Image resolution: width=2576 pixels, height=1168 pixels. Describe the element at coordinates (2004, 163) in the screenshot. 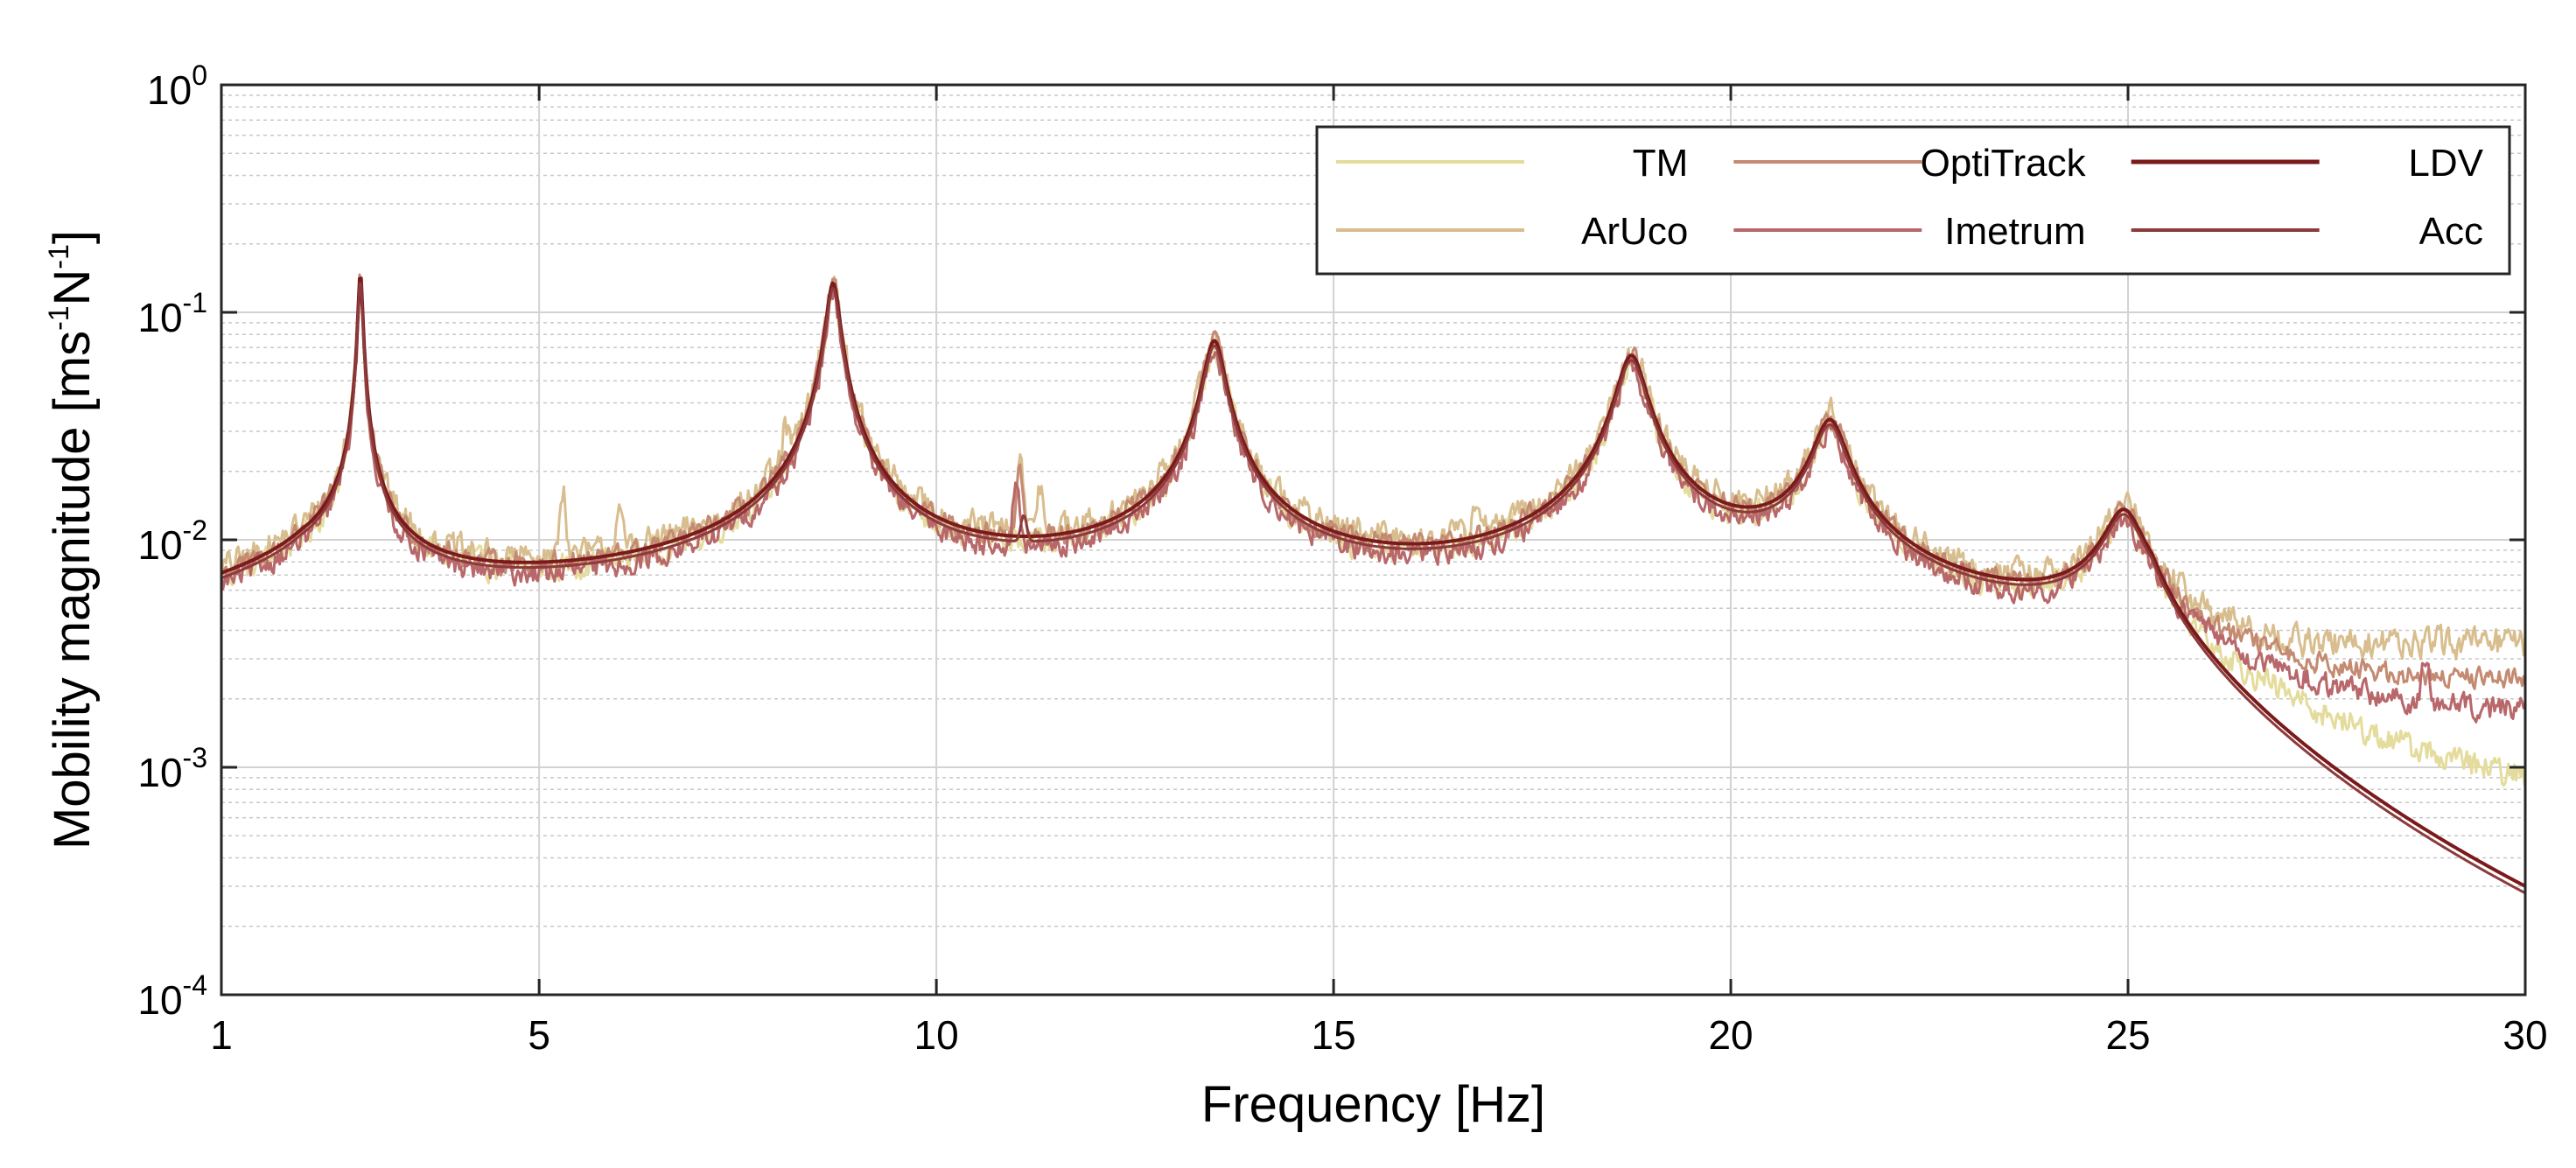

I see `legend-label-optitrack: OptiTrack` at that location.